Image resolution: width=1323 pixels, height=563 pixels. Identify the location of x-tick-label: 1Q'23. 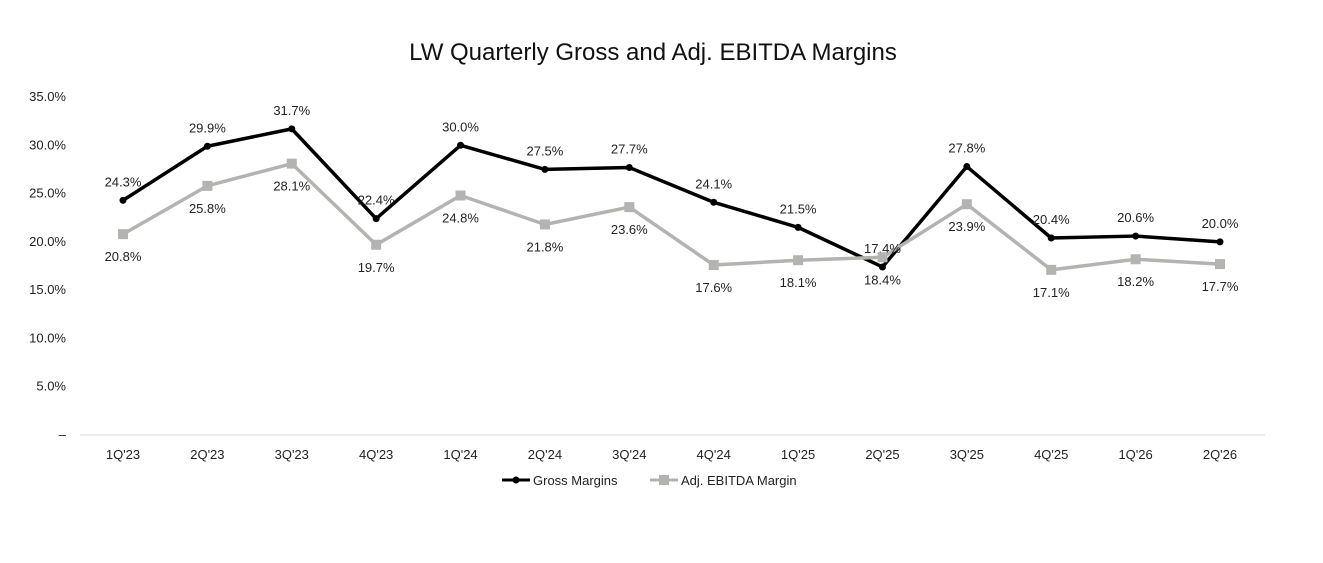
(123, 454).